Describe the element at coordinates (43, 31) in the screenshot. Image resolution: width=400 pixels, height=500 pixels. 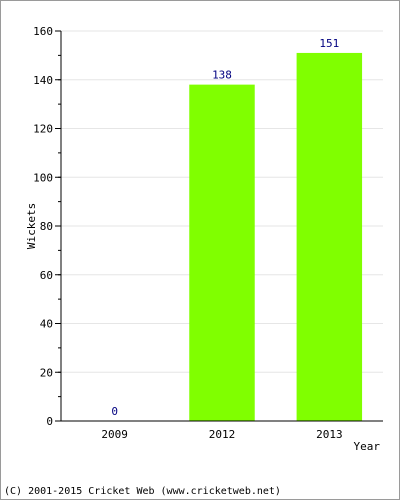
I see `y-tick-label-8: 160` at that location.